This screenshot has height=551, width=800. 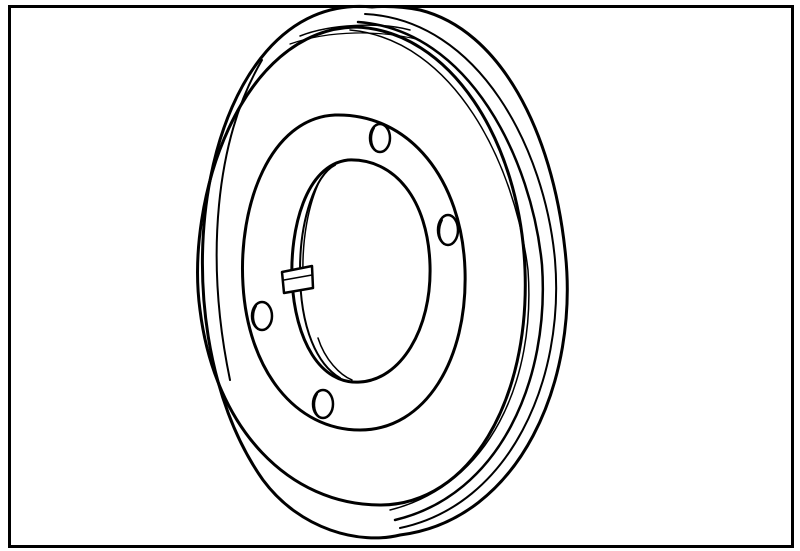 What do you see at coordinates (380, 138) in the screenshot?
I see `bolt-hole-top` at bounding box center [380, 138].